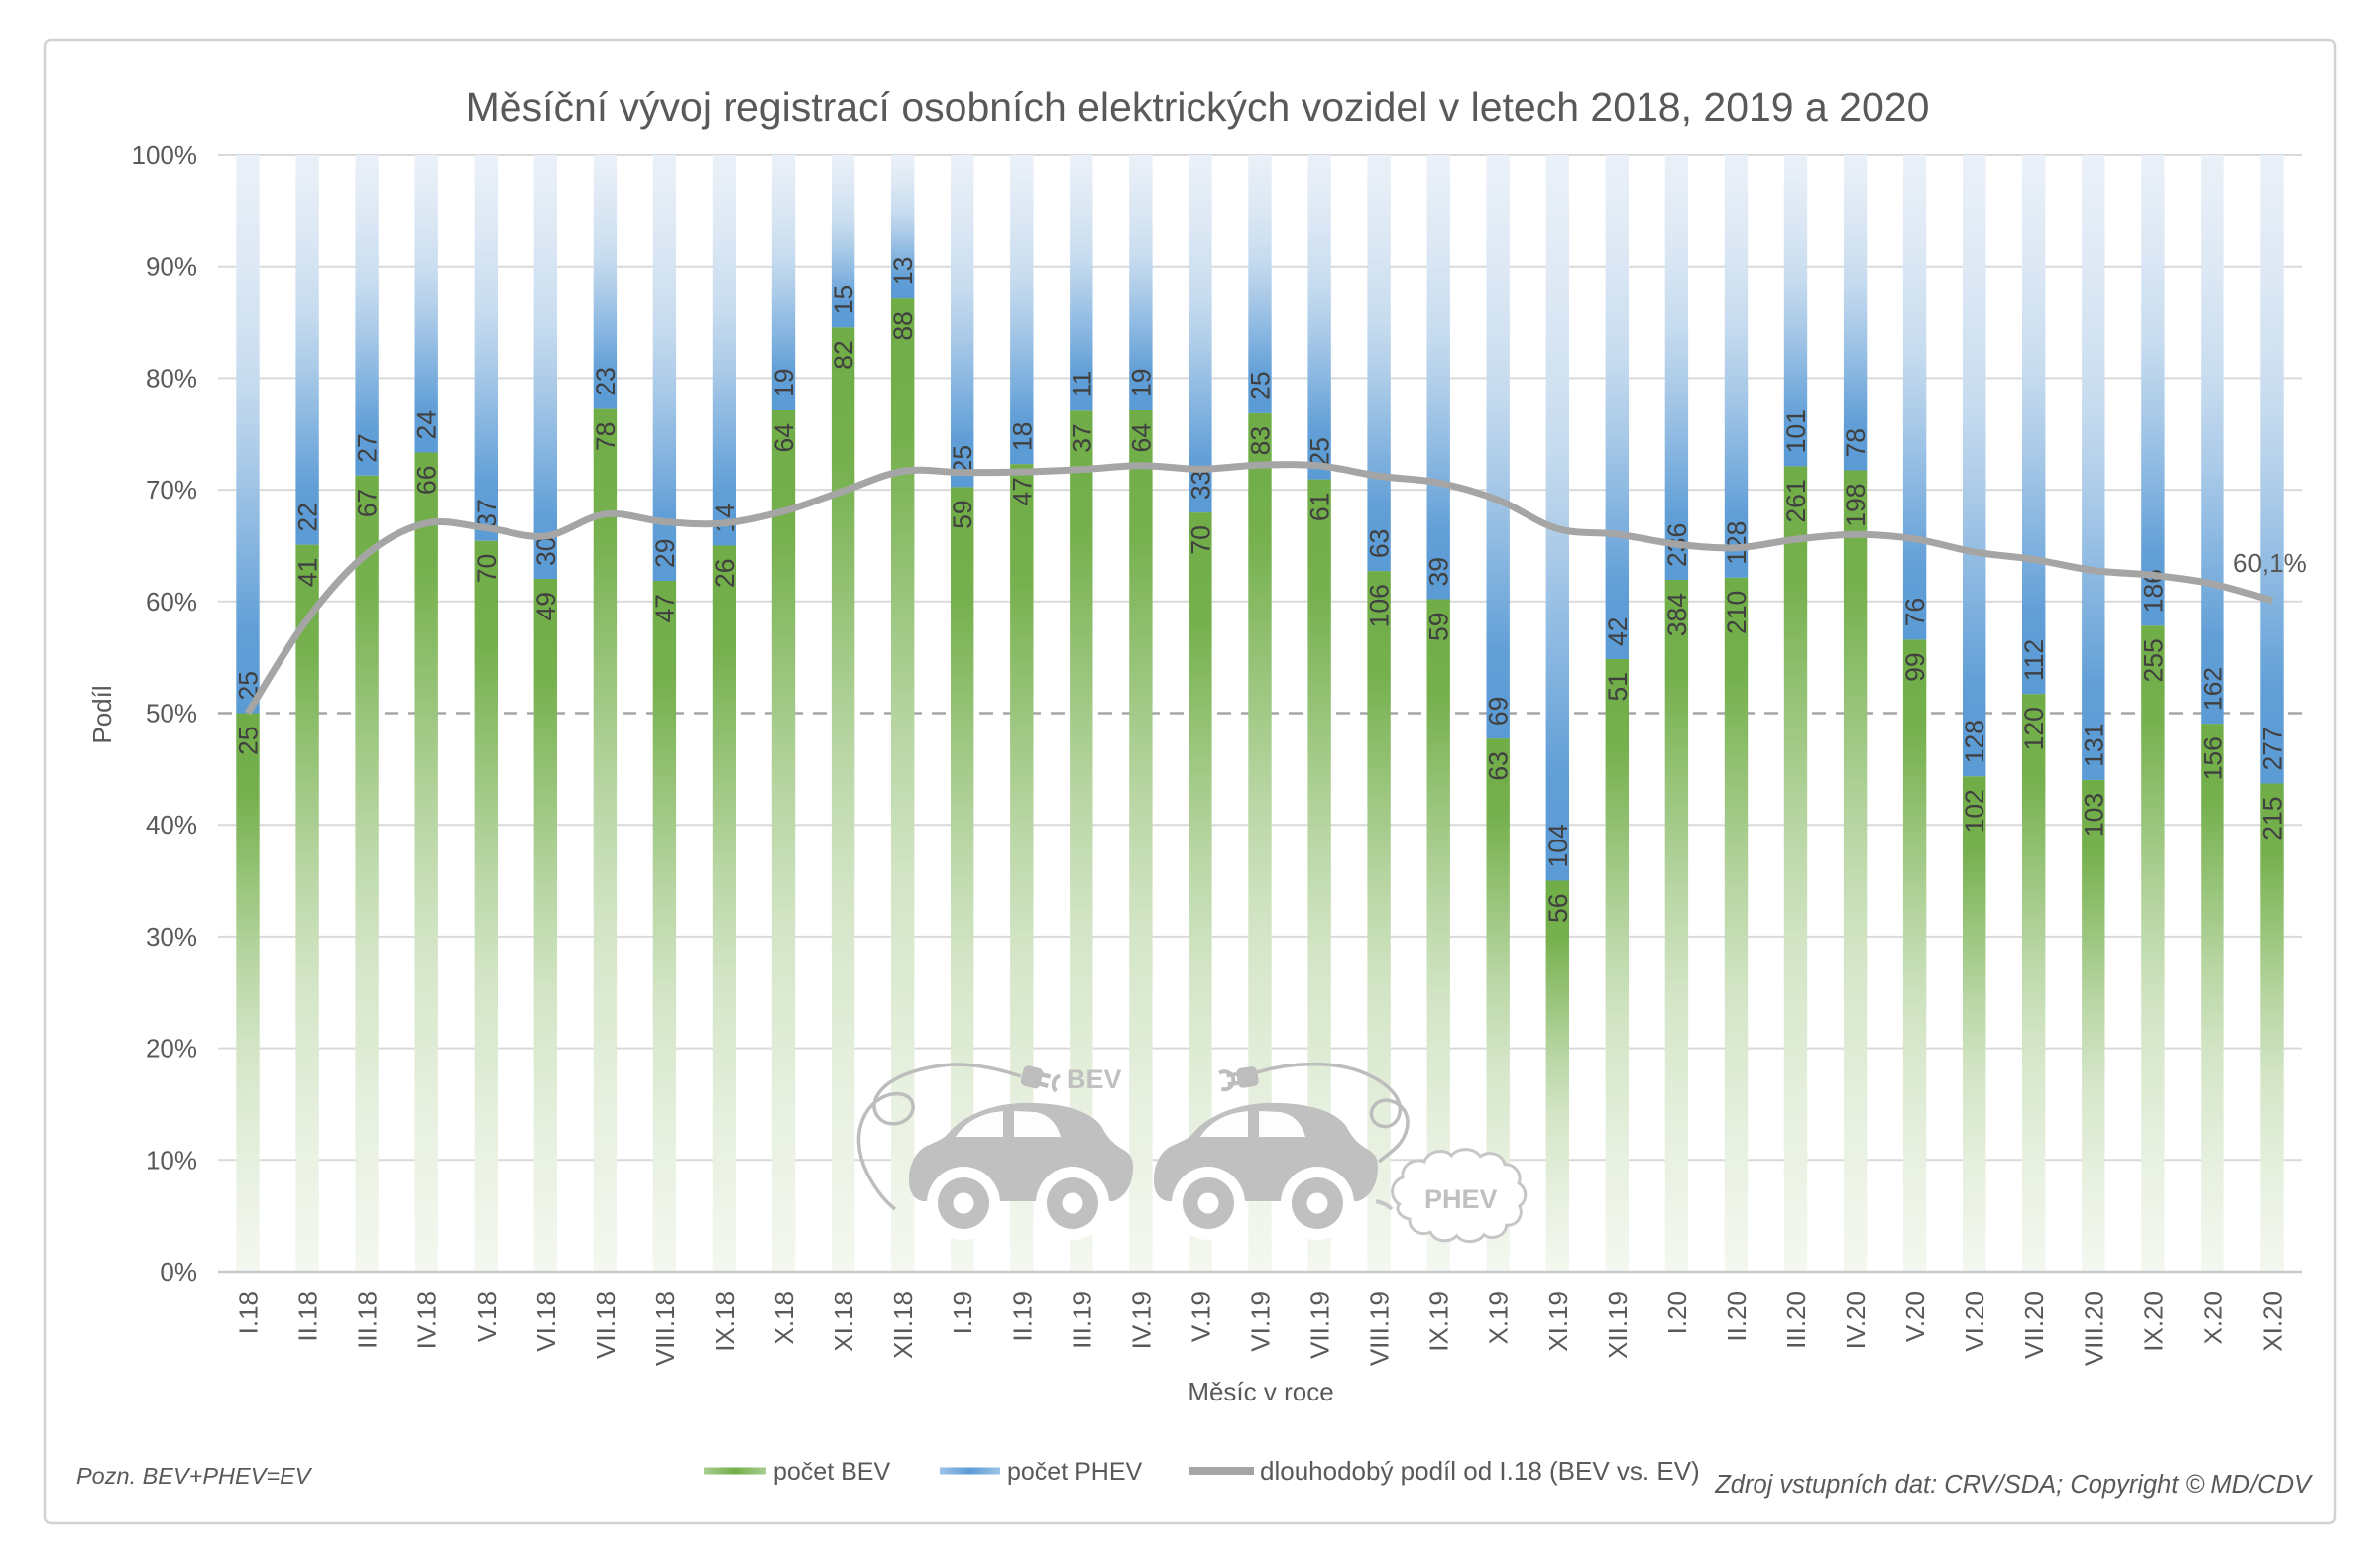 This screenshot has width=2379, height=1568. What do you see at coordinates (2093, 1328) in the screenshot?
I see `svg-text: VIII.20` at bounding box center [2093, 1328].